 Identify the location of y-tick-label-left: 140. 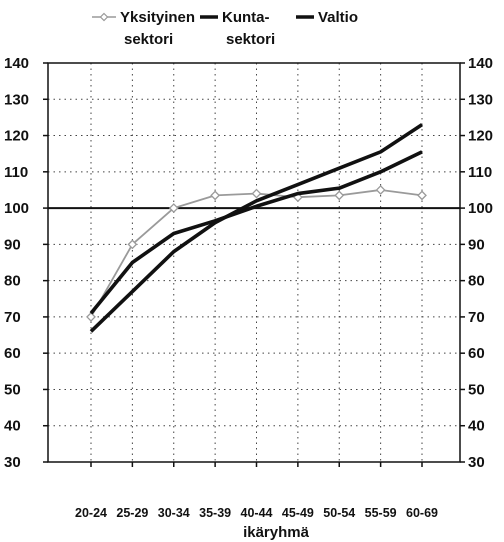
(16, 63).